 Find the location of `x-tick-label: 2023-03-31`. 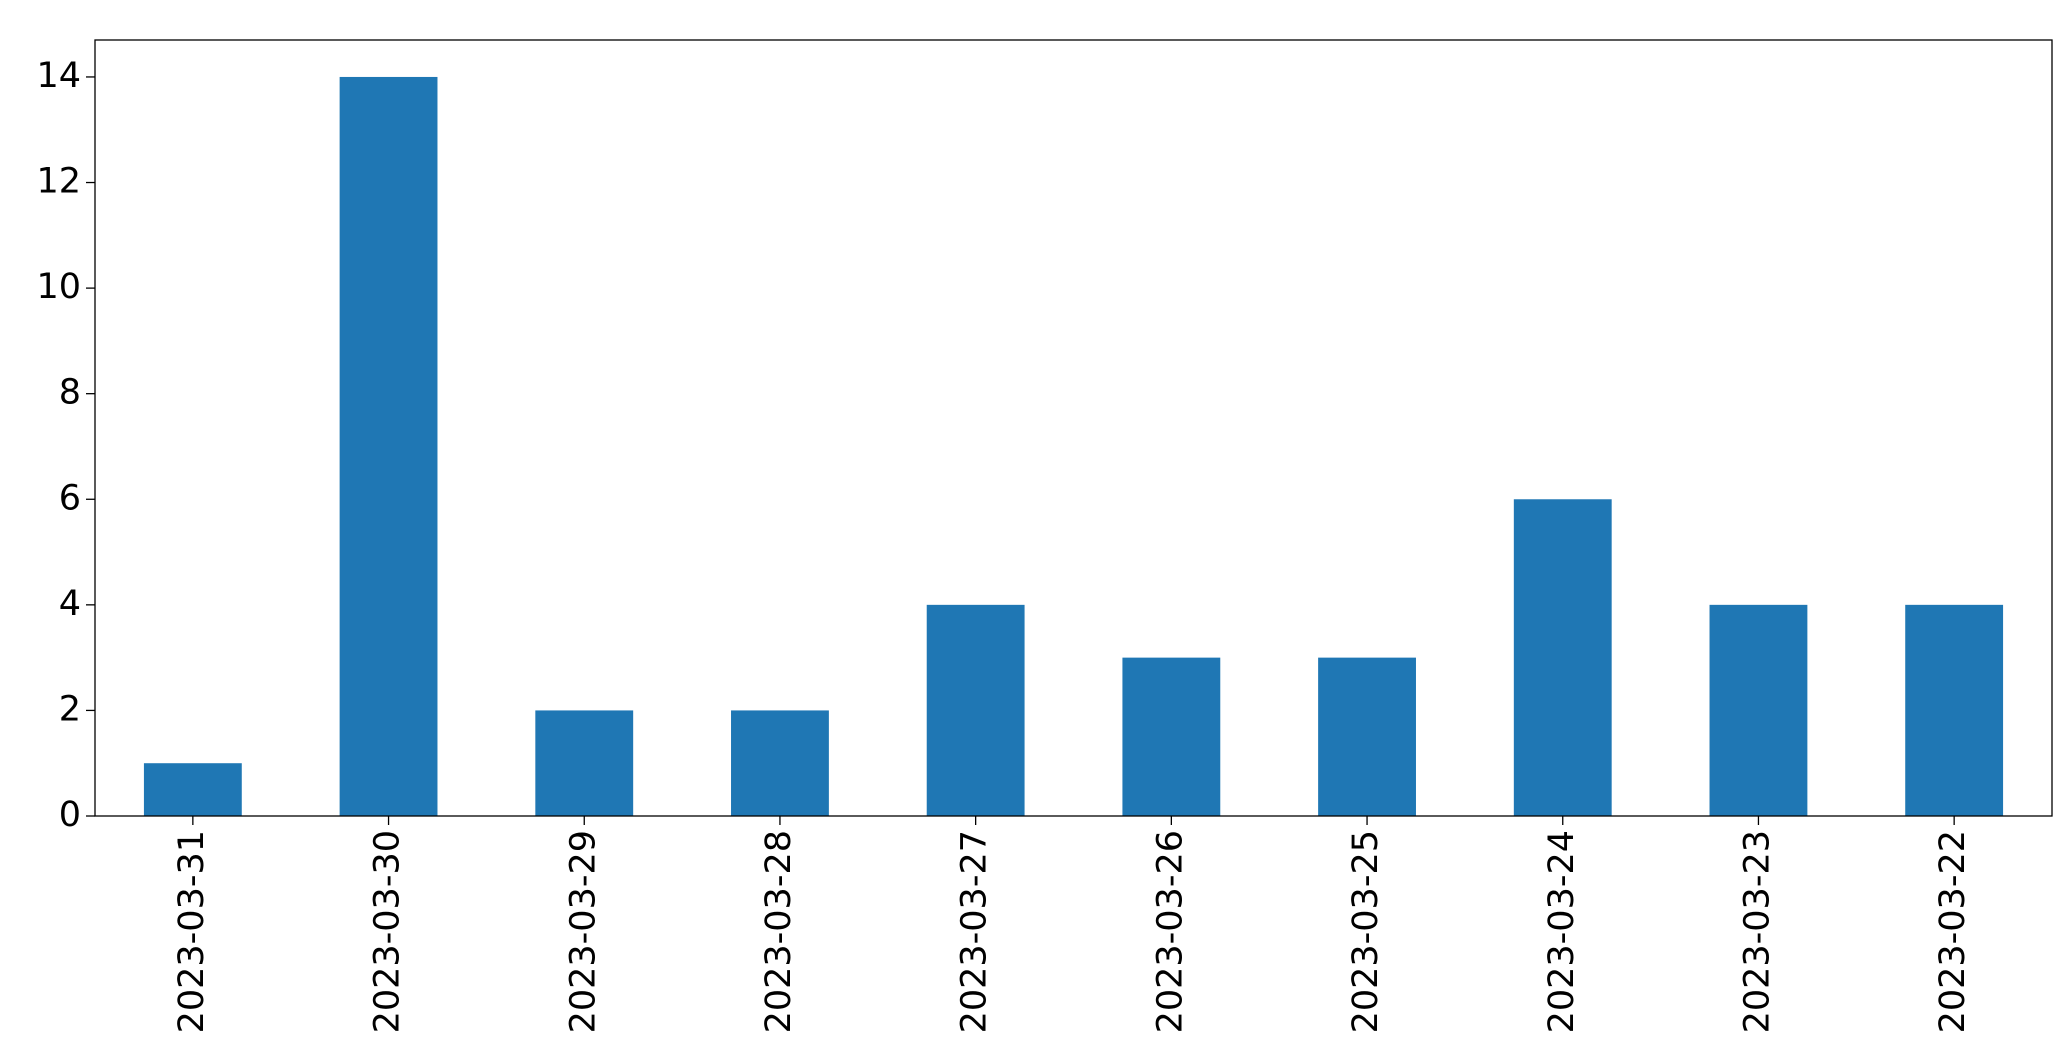

x-tick-label: 2023-03-31 is located at coordinates (192, 931).